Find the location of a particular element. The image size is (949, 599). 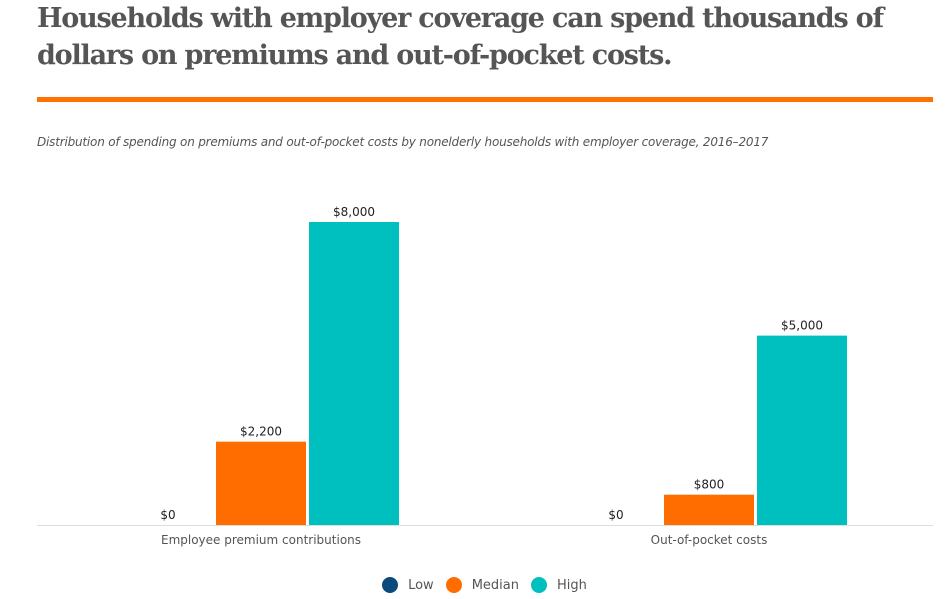

category-label: Employee premium contributions is located at coordinates (261, 540).